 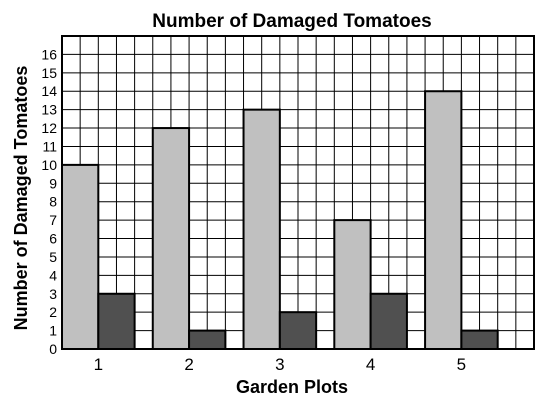 I want to click on y-tick-label: 16, so click(x=49, y=54).